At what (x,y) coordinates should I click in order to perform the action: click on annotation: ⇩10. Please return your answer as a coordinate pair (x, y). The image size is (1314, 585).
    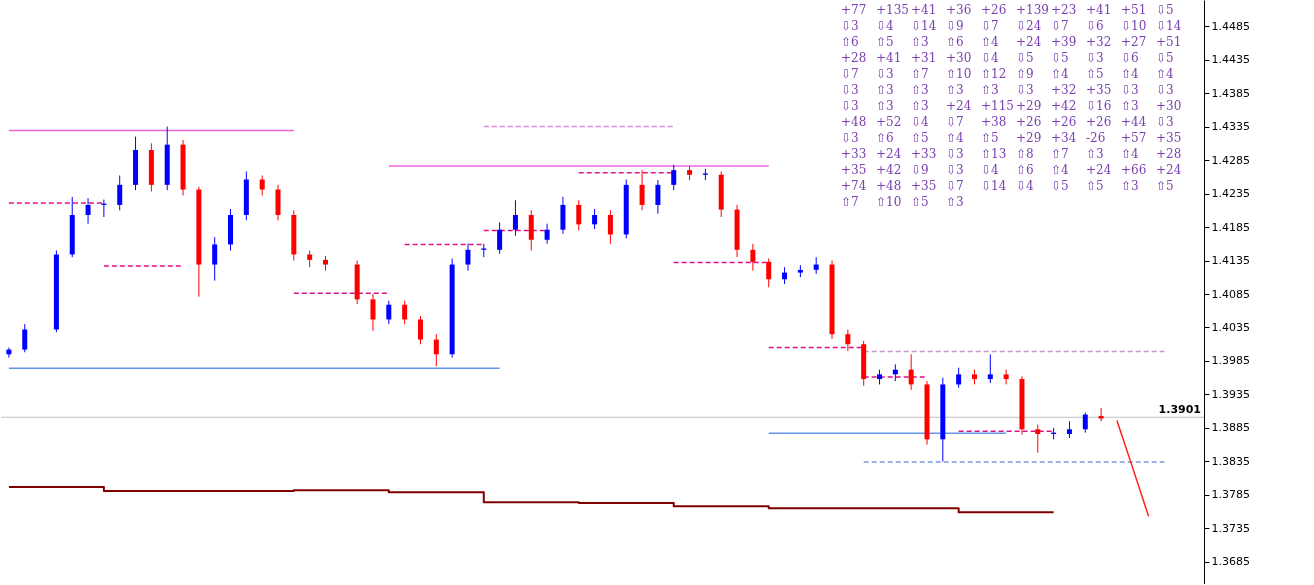
    Looking at the image, I should click on (1134, 26).